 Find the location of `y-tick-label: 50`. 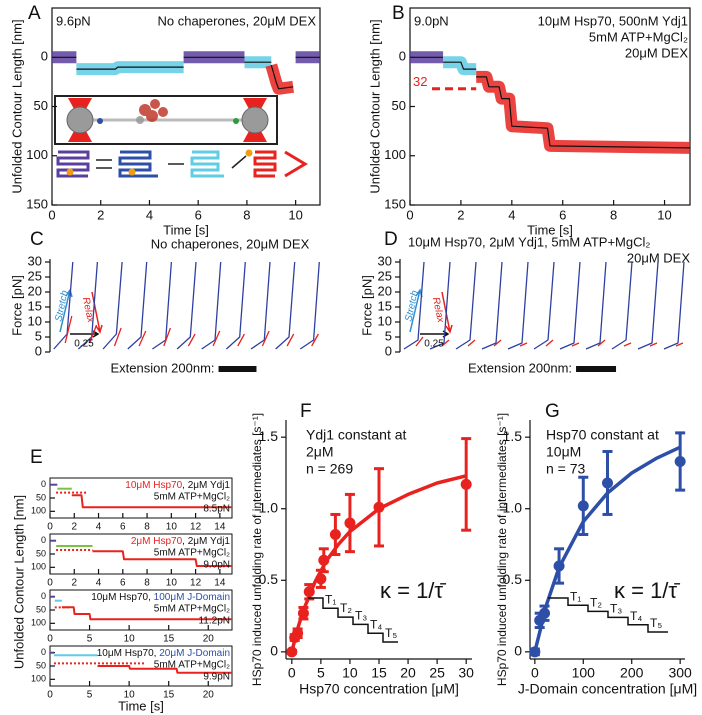

y-tick-label: 50 is located at coordinates (41, 553).